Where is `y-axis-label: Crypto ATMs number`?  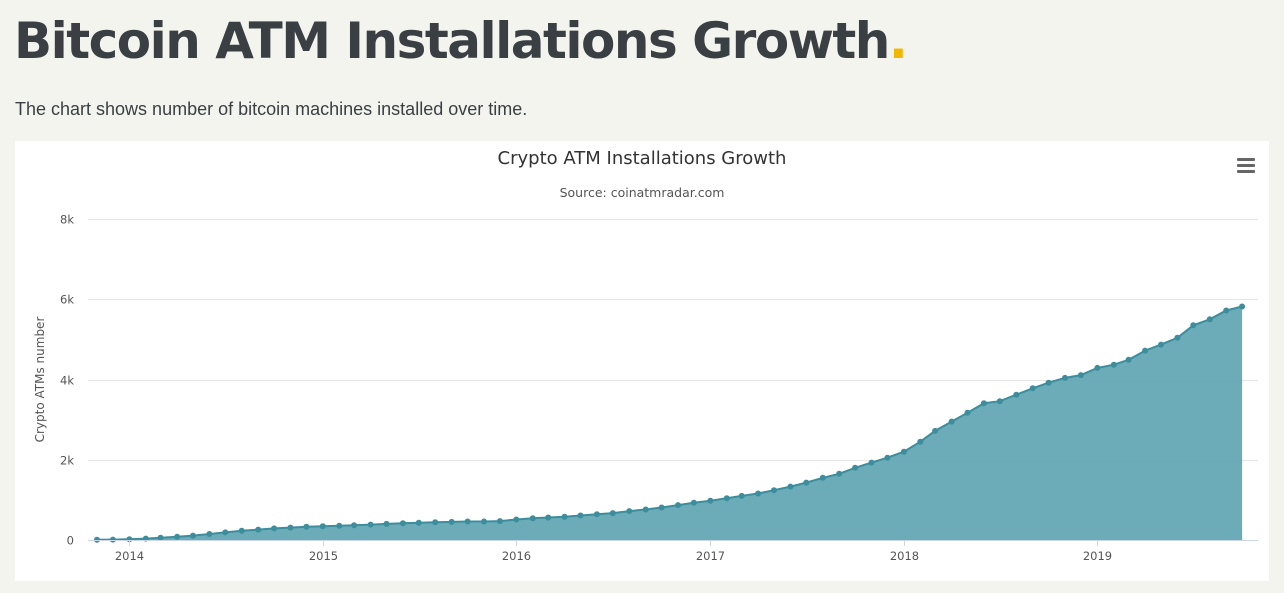
y-axis-label: Crypto ATMs number is located at coordinates (40, 380).